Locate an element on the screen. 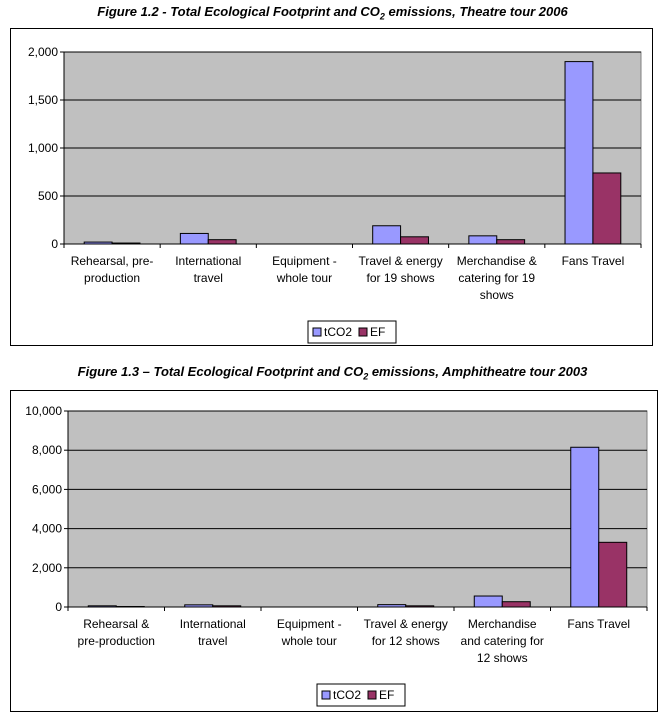  fig13-y-tick-label: 6,000 is located at coordinates (47, 489).